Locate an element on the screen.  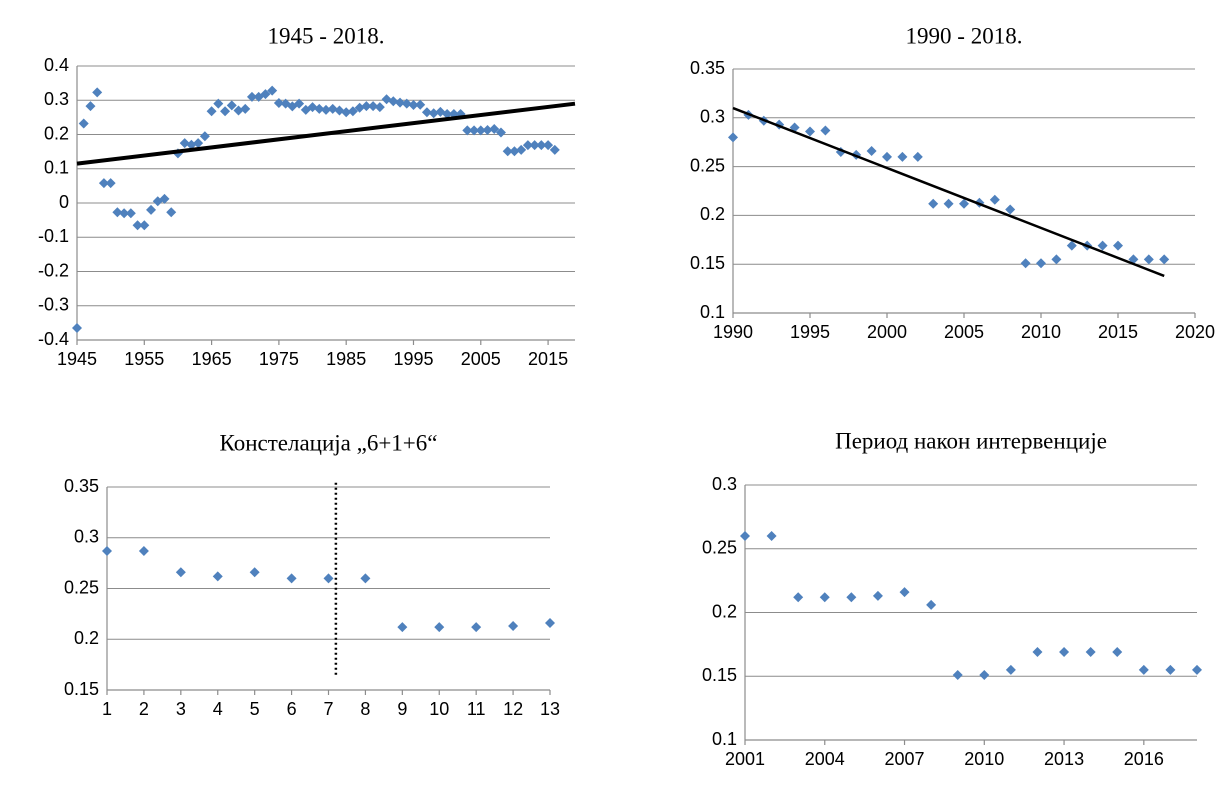
x-tick-label: 2001 is located at coordinates (745, 759).